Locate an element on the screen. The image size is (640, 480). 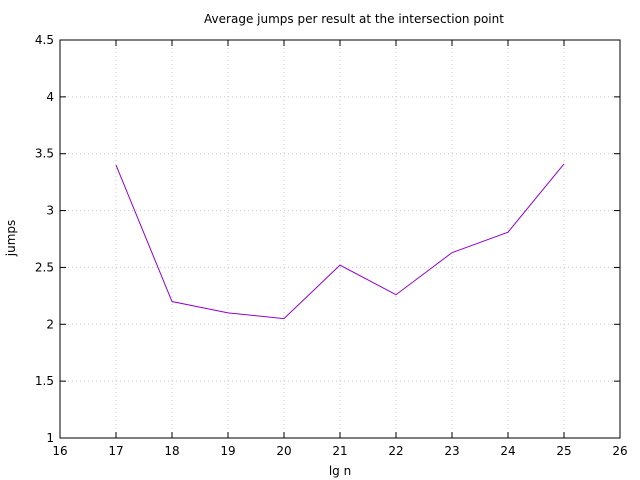
x-tick-label: 18 is located at coordinates (171, 451).